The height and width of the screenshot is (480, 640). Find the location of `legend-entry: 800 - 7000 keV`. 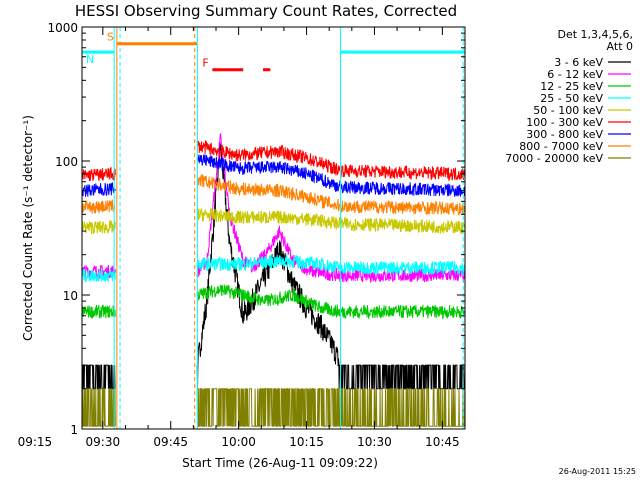

legend-entry: 800 - 7000 keV is located at coordinates (561, 146).